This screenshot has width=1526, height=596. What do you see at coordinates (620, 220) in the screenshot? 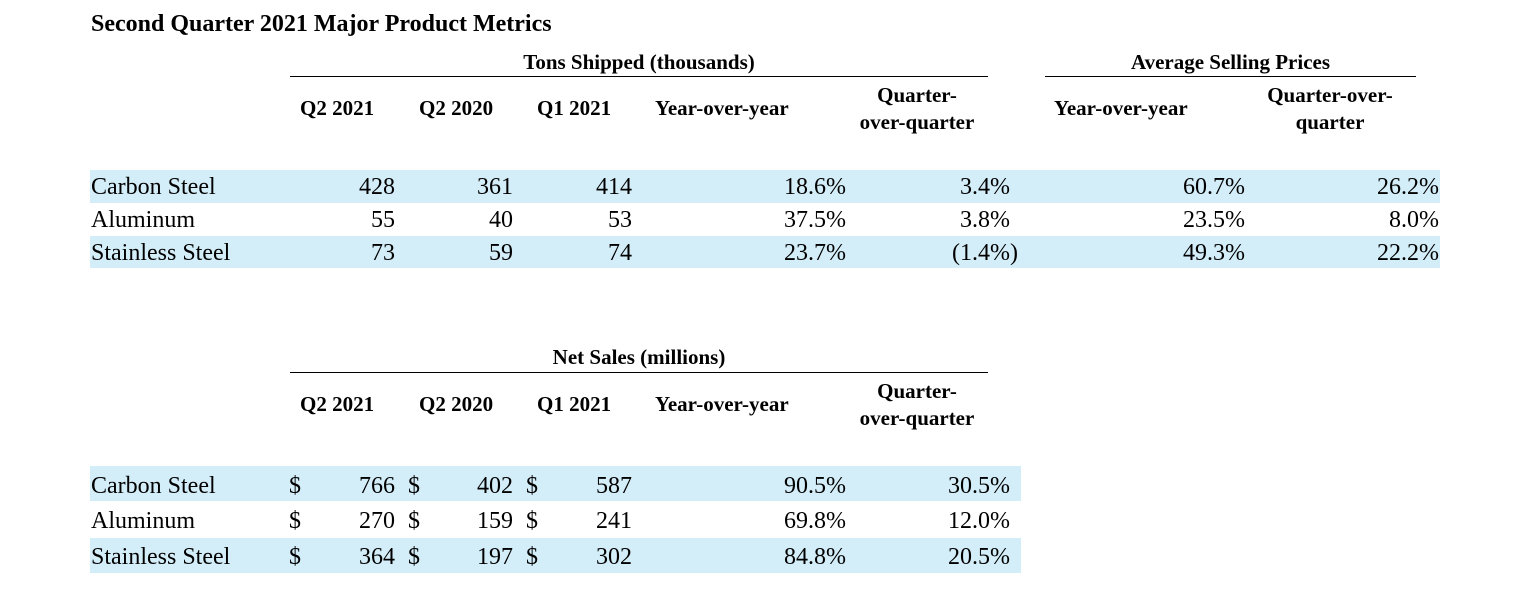
I see `tons-cell-q1-2021: 53` at bounding box center [620, 220].